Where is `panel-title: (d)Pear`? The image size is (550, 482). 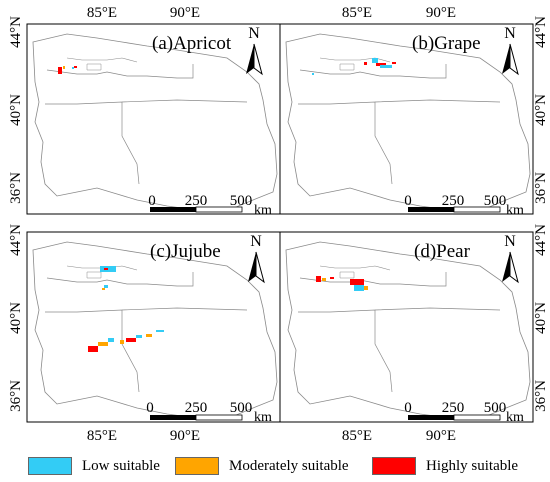 panel-title: (d)Pear is located at coordinates (442, 251).